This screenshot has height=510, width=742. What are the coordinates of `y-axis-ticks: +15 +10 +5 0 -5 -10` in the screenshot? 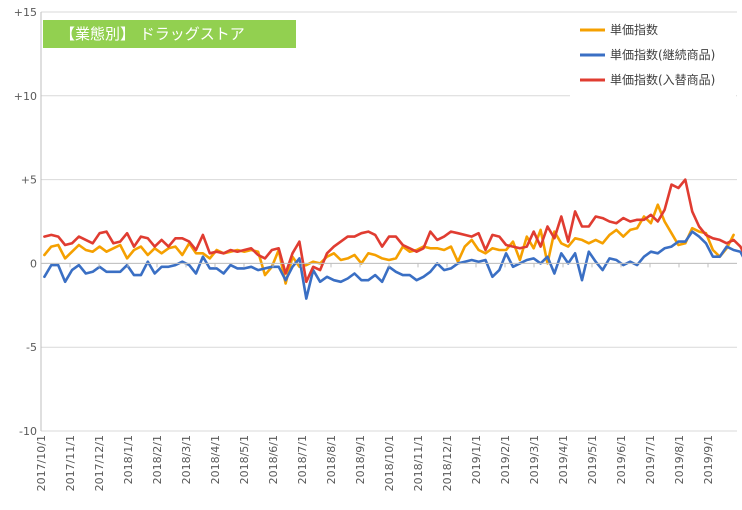 It's located at (25, 222).